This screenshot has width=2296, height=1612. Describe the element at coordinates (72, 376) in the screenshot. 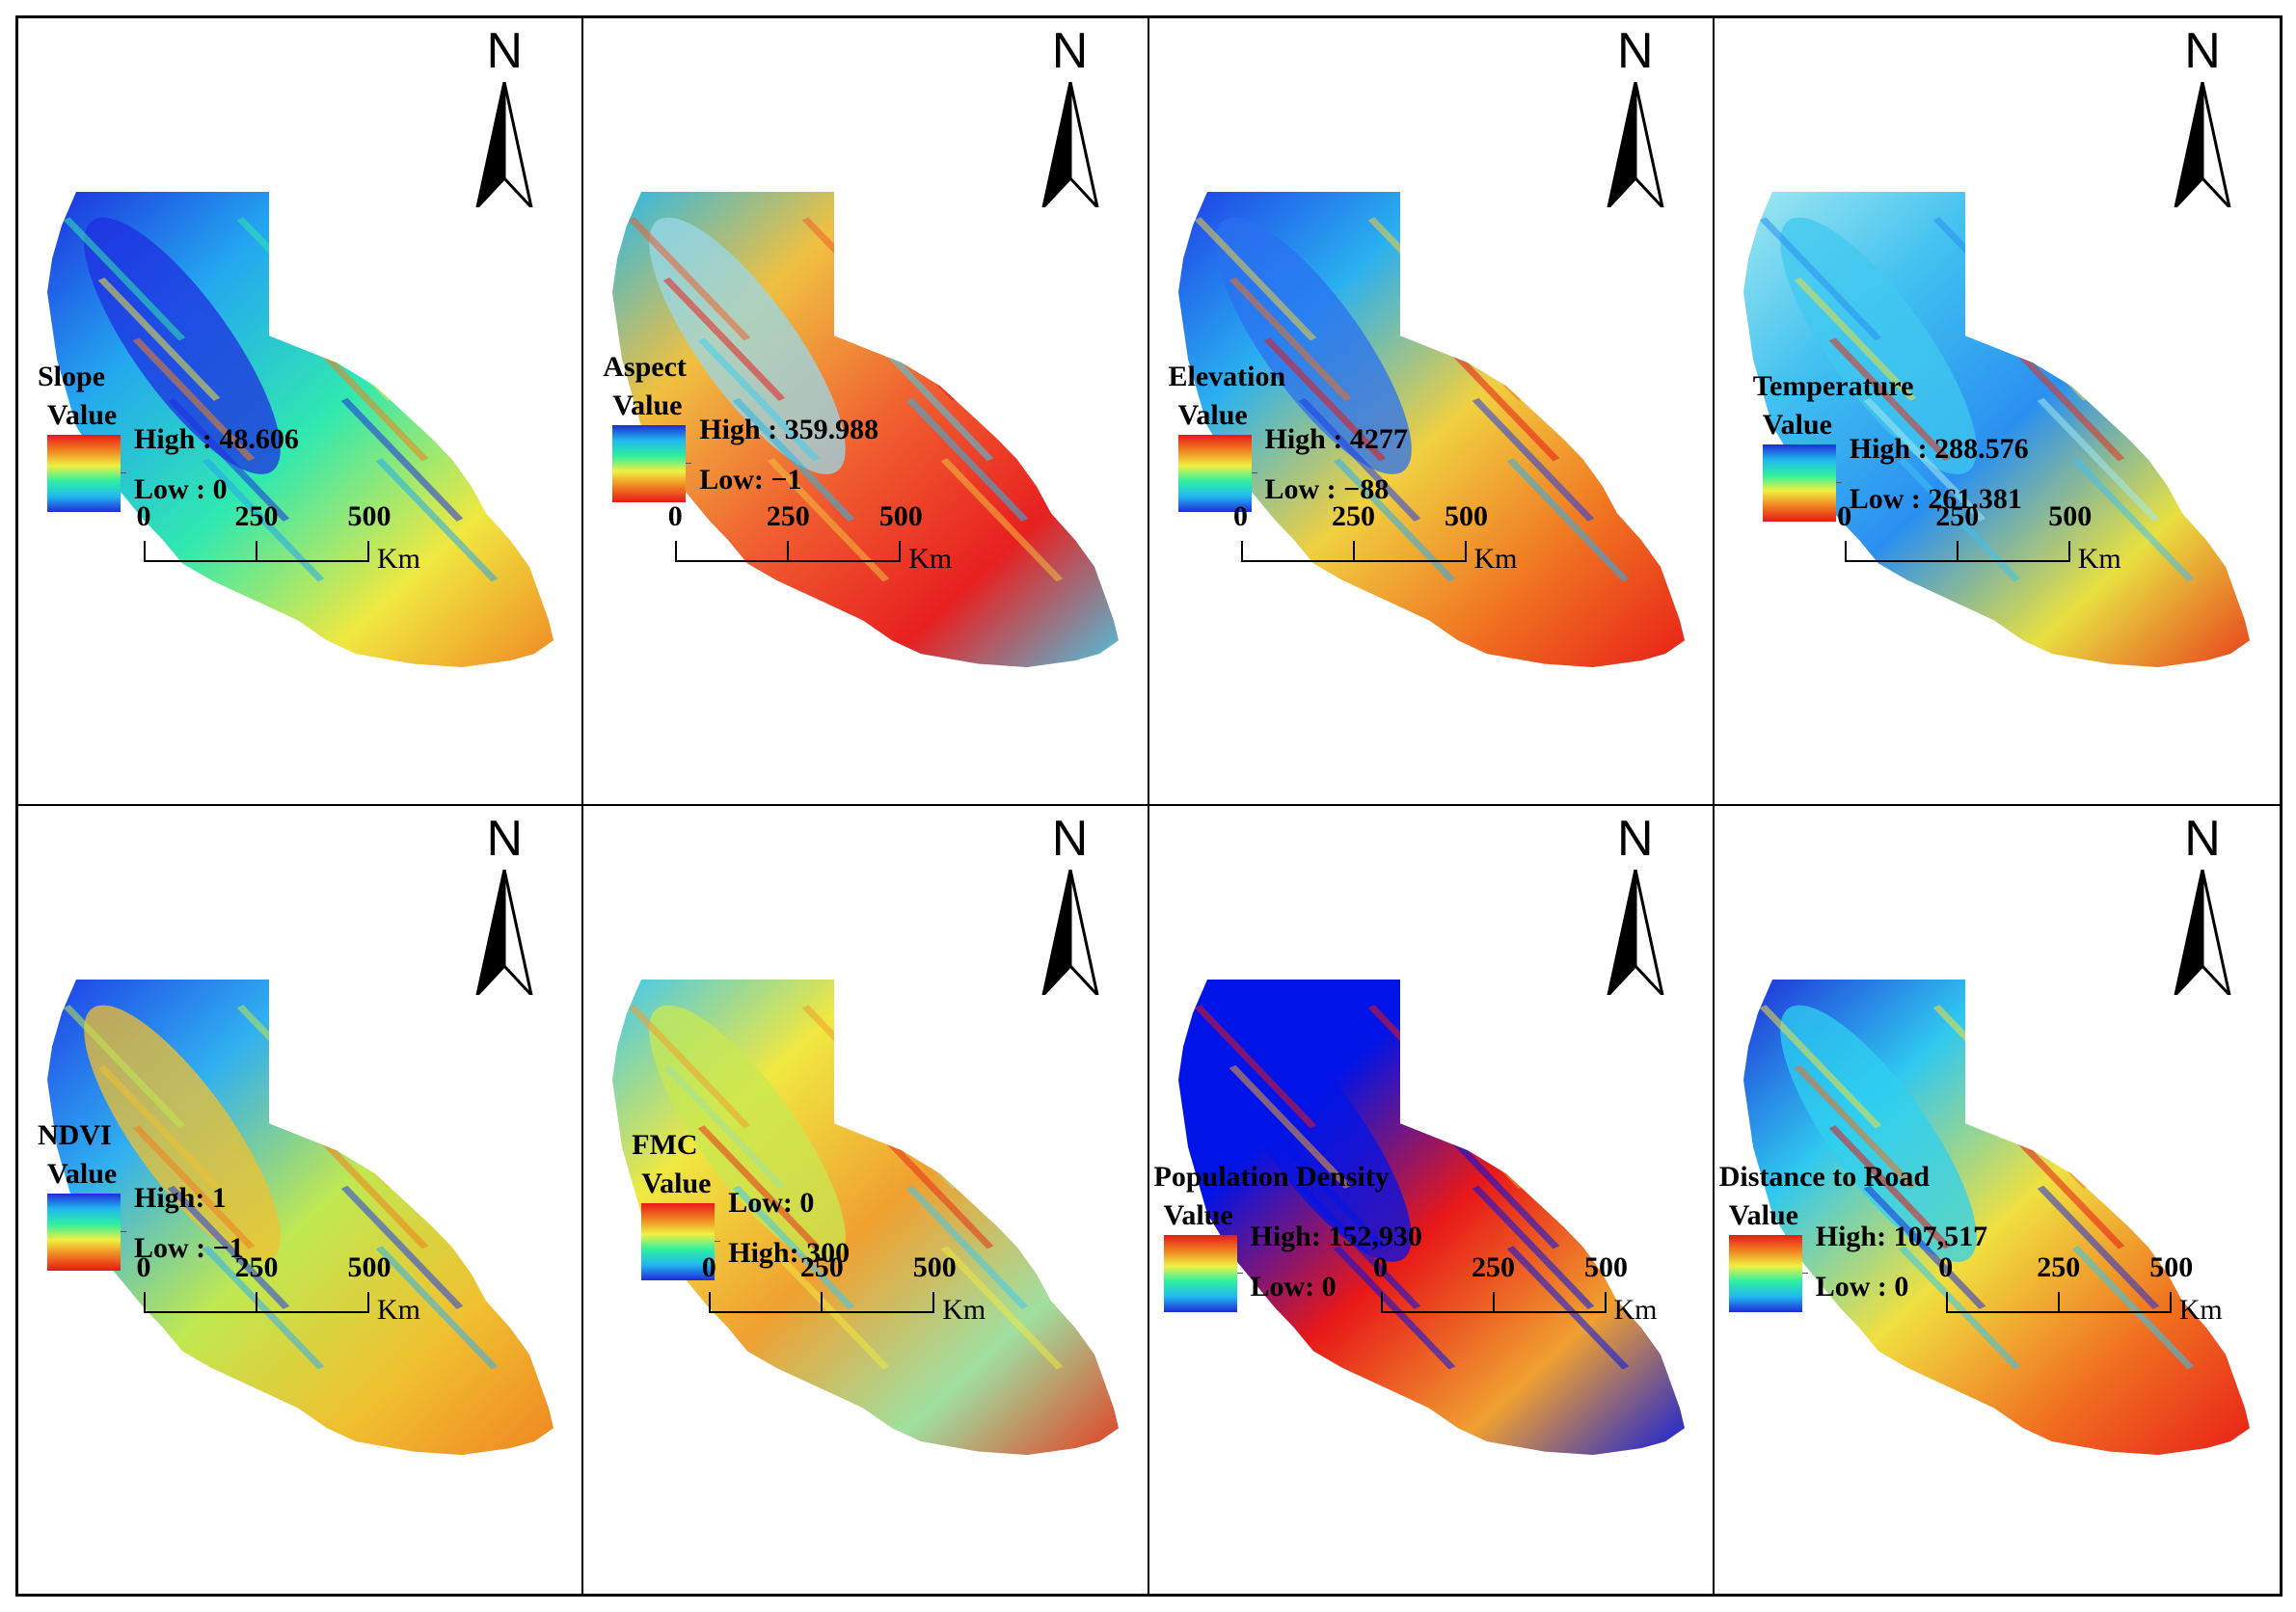

I see `layer-title: Slope` at that location.